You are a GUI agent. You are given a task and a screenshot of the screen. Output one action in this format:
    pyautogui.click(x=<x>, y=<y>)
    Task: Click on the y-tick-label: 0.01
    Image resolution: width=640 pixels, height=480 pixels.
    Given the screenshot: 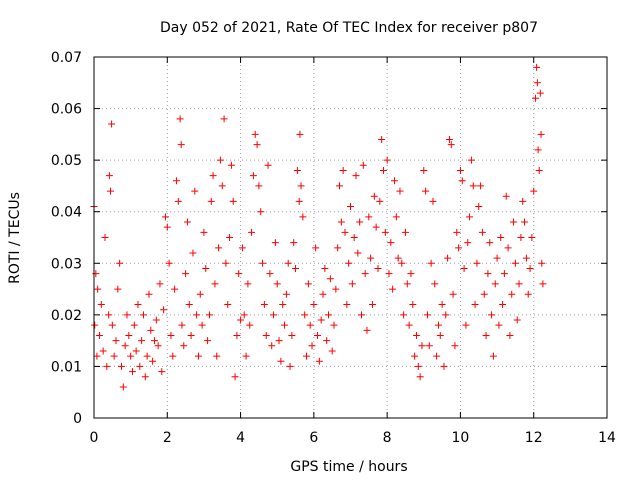 What is the action you would take?
    pyautogui.click(x=66, y=367)
    